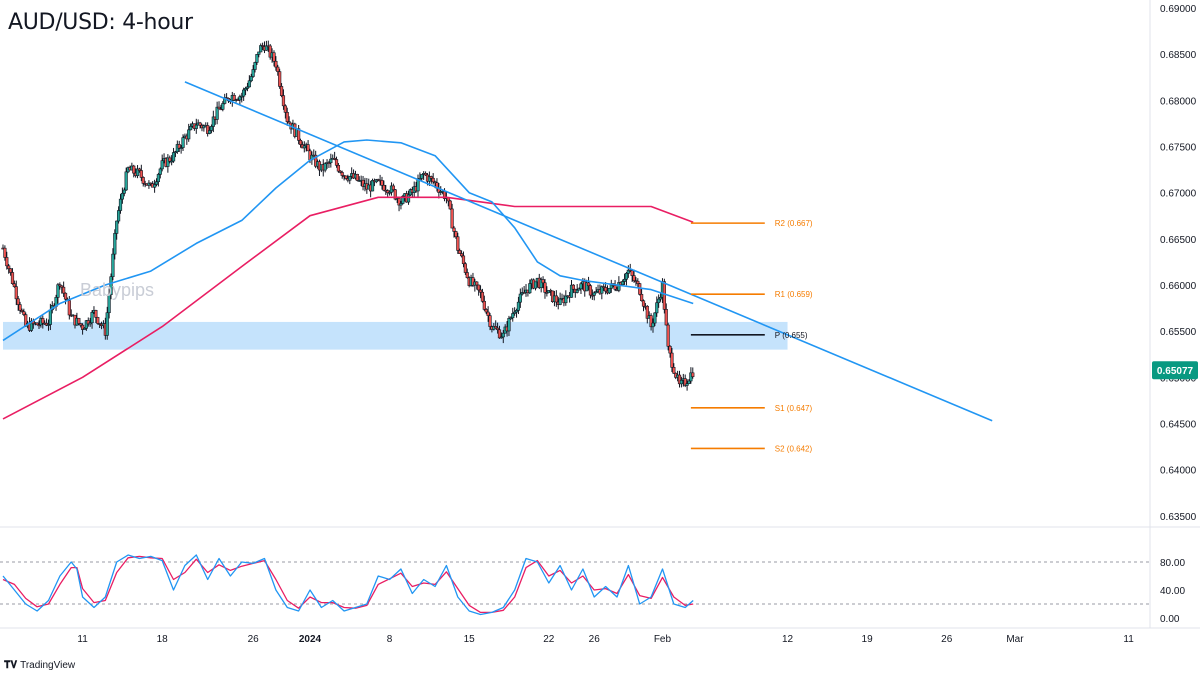 The image size is (1200, 675). I want to click on current-price-label: 0.65077, so click(1175, 371).